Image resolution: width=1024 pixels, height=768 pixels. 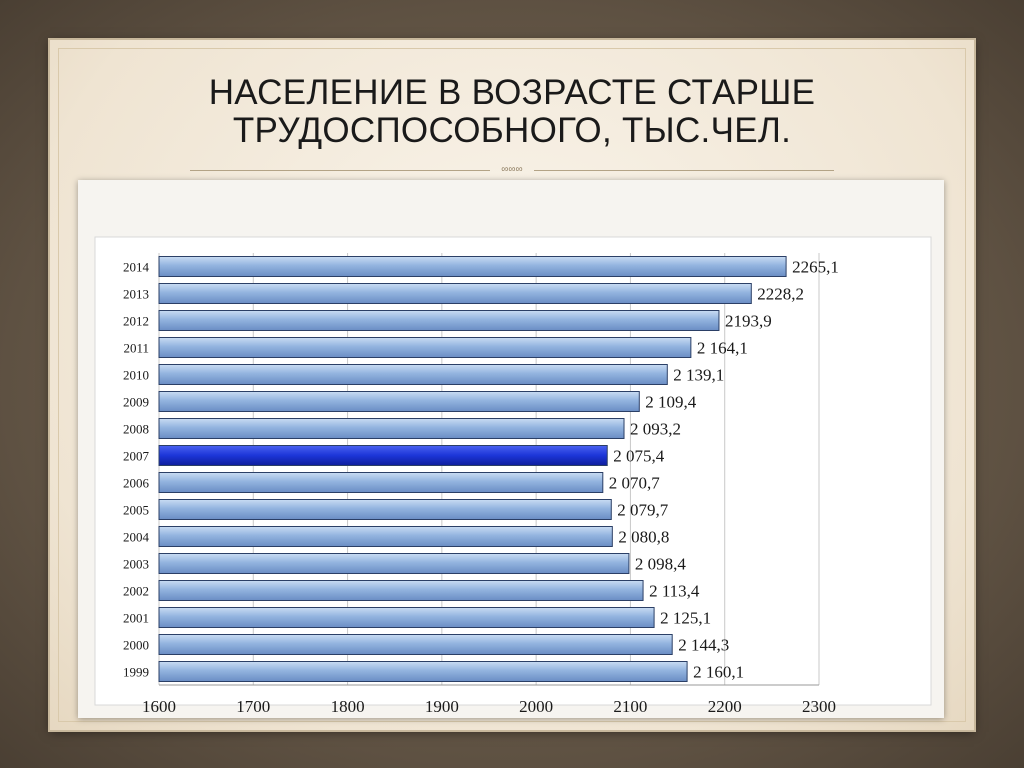 What do you see at coordinates (136, 591) in the screenshot?
I see `category-label-2002: 2002` at bounding box center [136, 591].